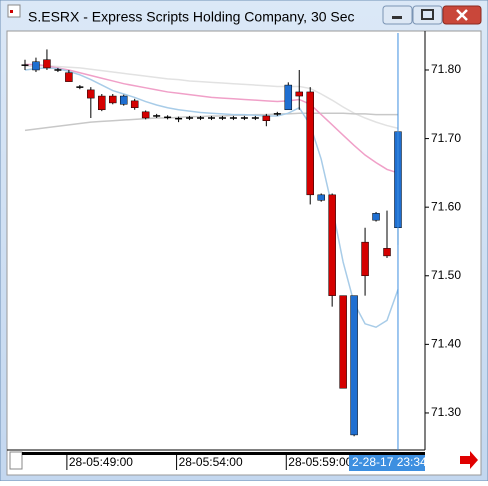  Describe the element at coordinates (223, 453) in the screenshot. I see `time-axis-bar` at that location.